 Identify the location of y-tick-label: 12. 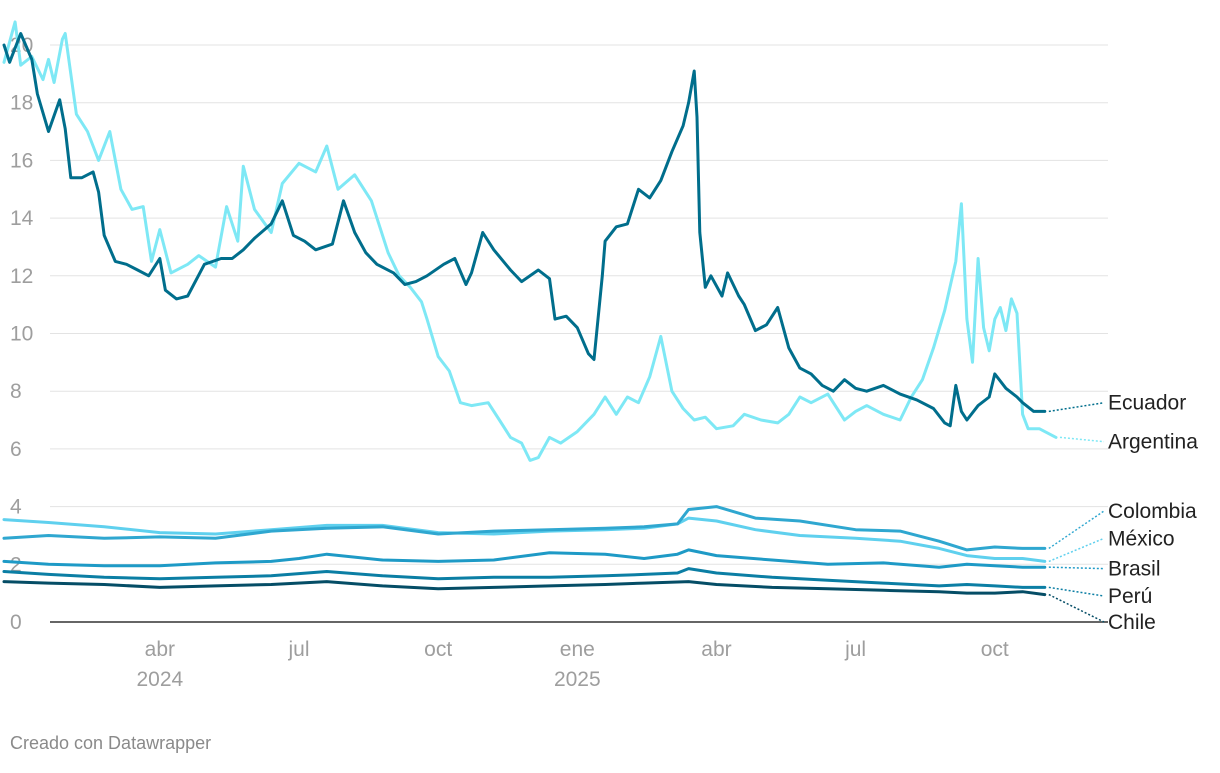
(21, 276).